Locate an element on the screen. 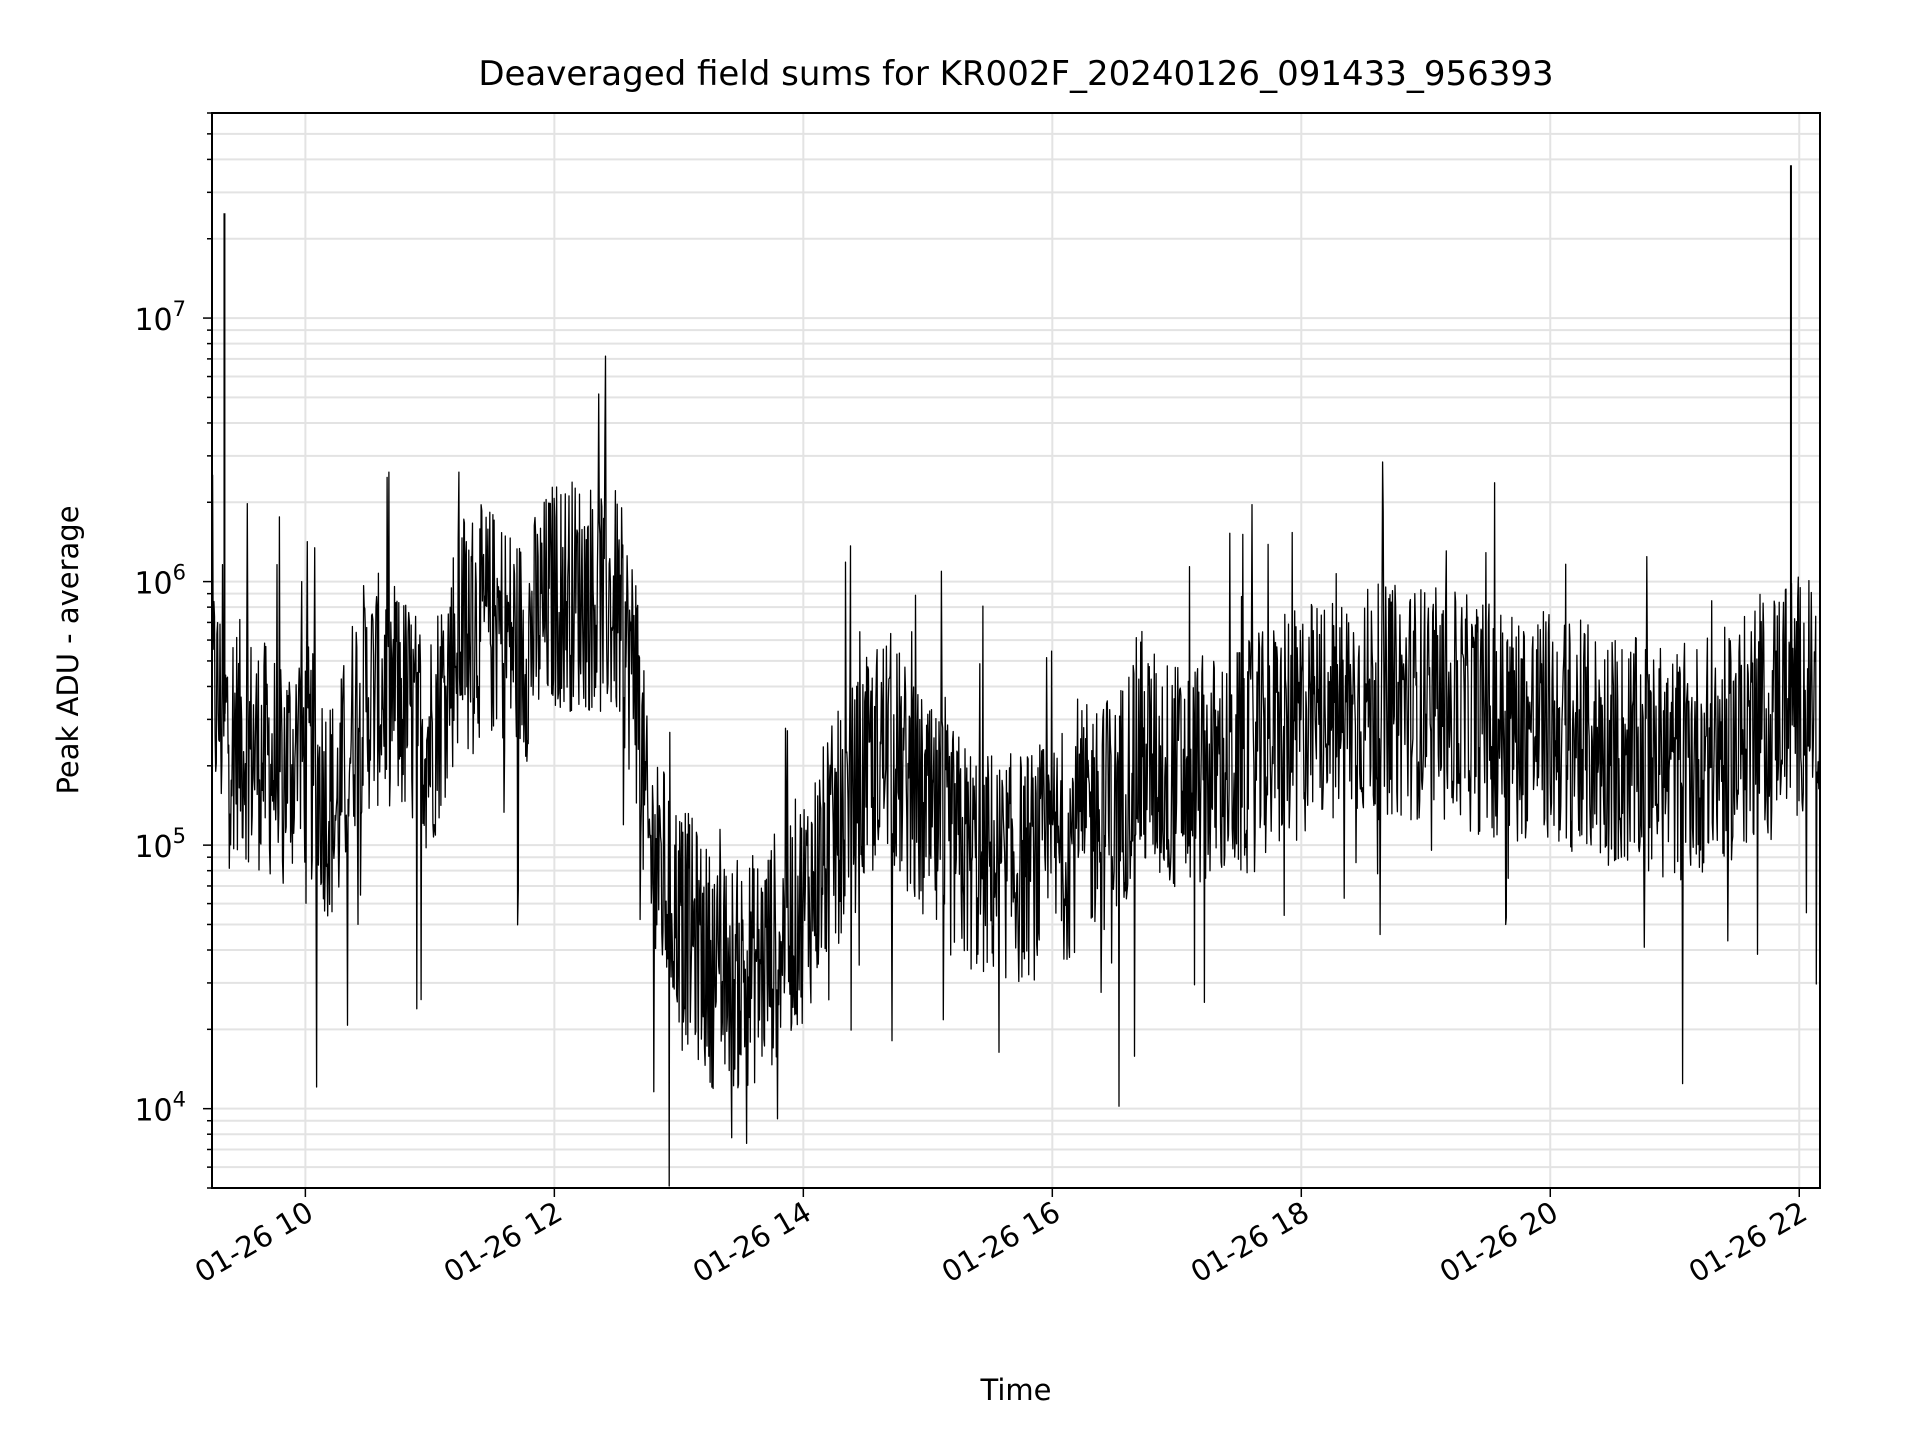  y-axis-label: Peak ADU - average is located at coordinates (68, 649).